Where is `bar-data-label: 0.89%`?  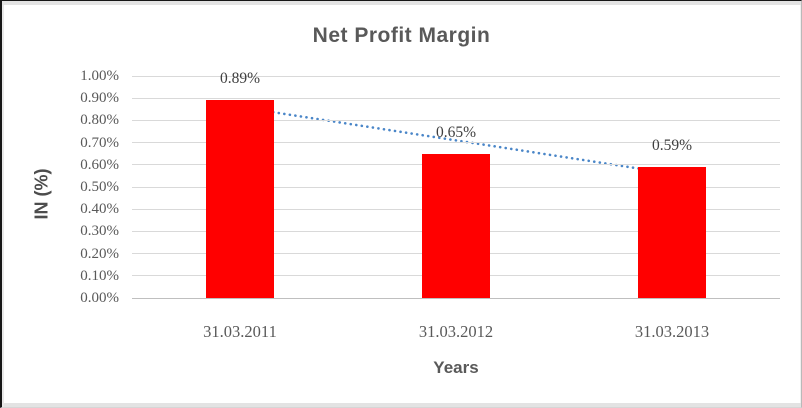
bar-data-label: 0.89% is located at coordinates (240, 79).